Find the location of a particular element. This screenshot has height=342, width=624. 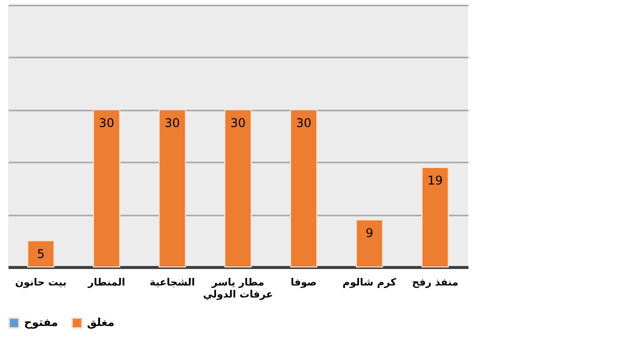

legend-label: مفتوح is located at coordinates (41, 322).